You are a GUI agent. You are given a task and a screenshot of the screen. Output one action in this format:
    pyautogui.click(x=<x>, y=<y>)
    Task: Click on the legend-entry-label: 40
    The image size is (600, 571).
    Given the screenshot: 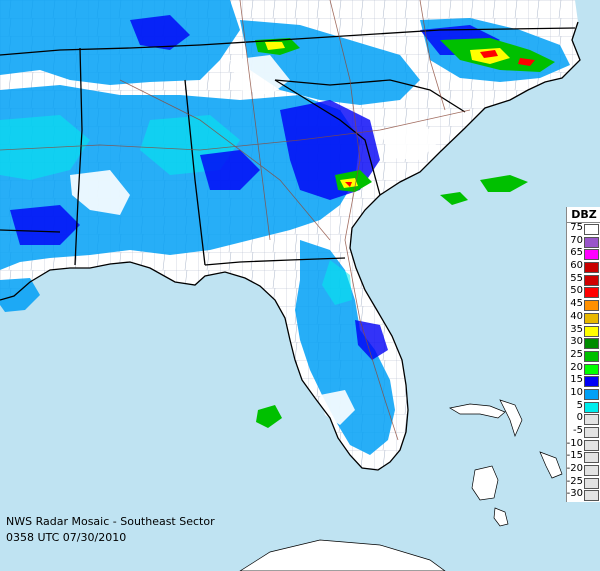 What is the action you would take?
    pyautogui.click(x=576, y=316)
    